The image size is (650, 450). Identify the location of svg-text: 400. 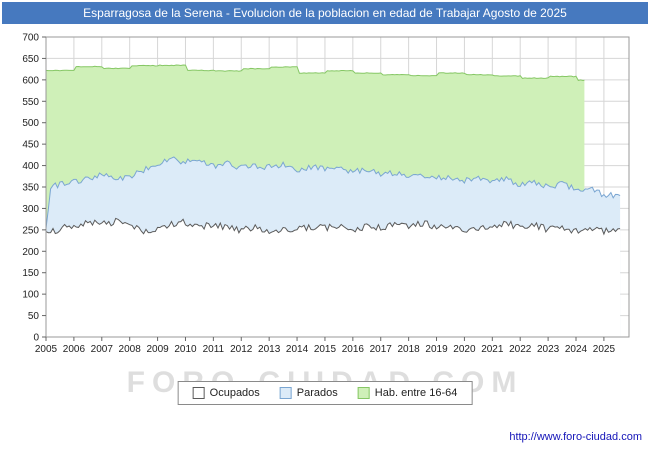
(30, 166).